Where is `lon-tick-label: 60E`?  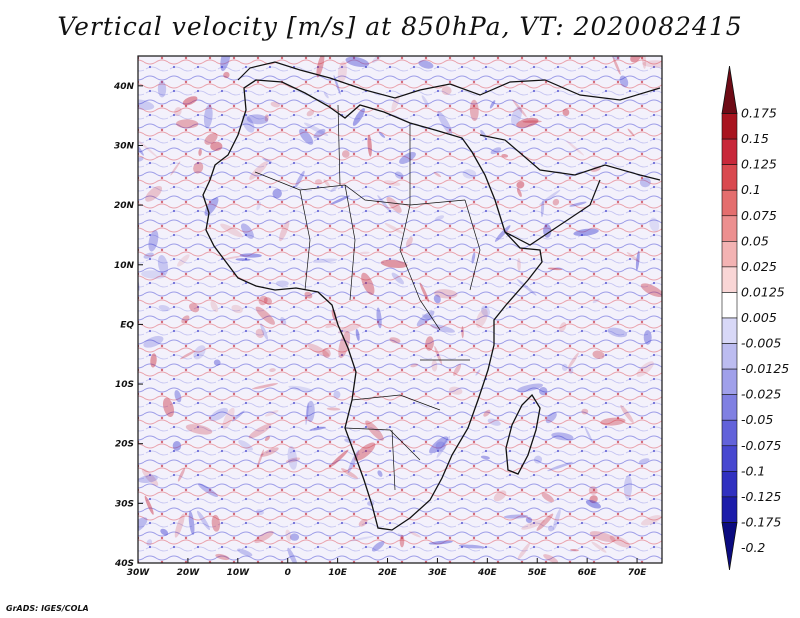 lon-tick-label: 60E is located at coordinates (588, 573).